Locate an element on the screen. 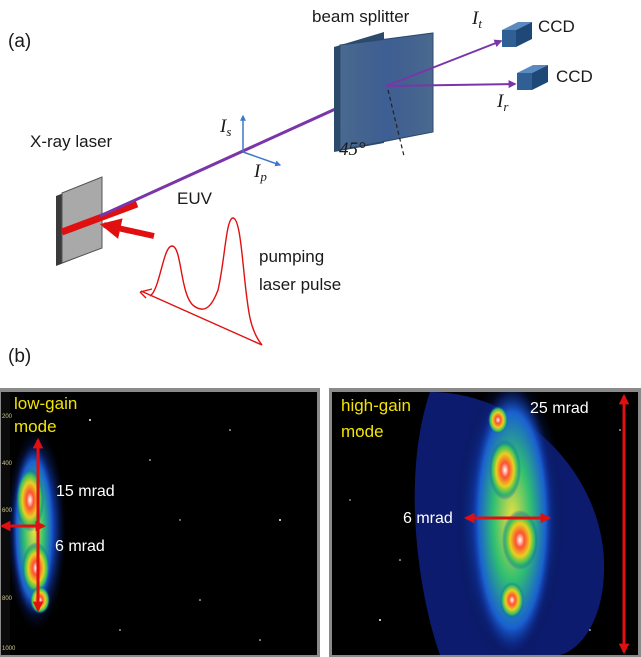 The image size is (641, 657). tick-label: 200 is located at coordinates (7, 417).